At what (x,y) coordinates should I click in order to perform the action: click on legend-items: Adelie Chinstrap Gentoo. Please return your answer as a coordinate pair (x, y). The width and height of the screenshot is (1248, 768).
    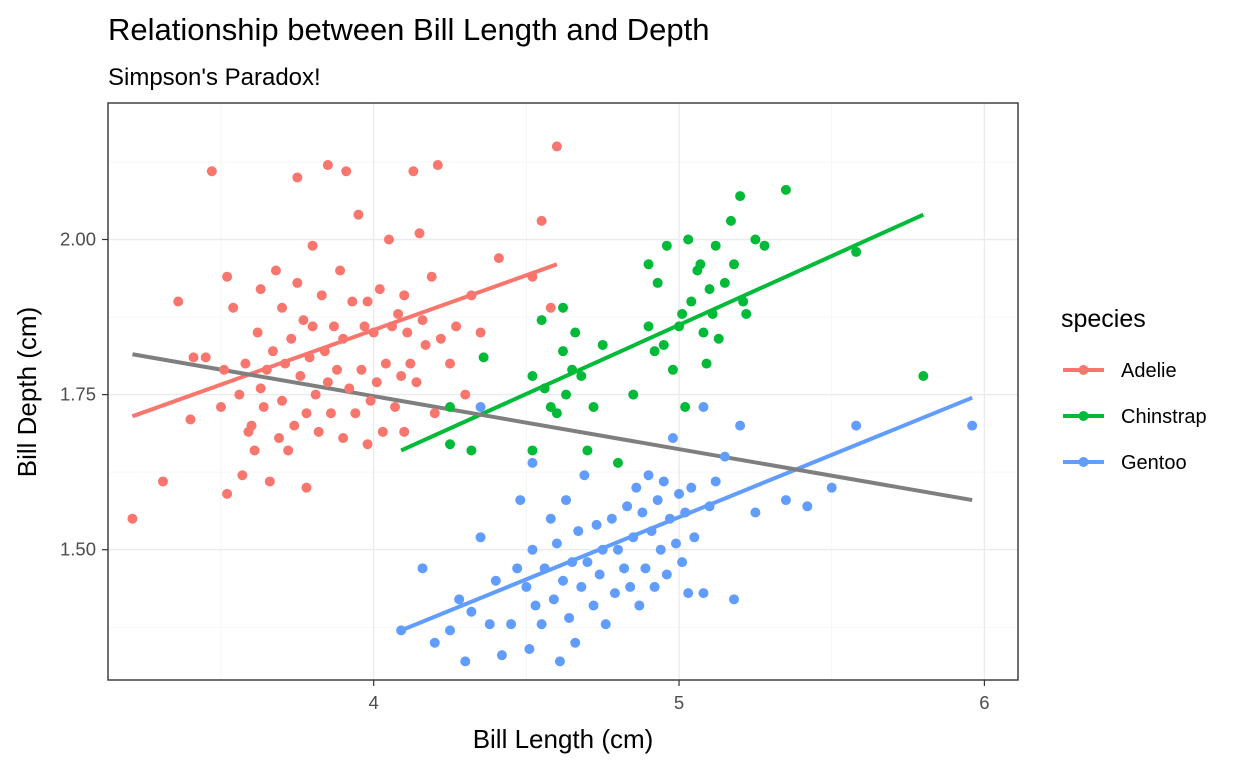
    Looking at the image, I should click on (1135, 417).